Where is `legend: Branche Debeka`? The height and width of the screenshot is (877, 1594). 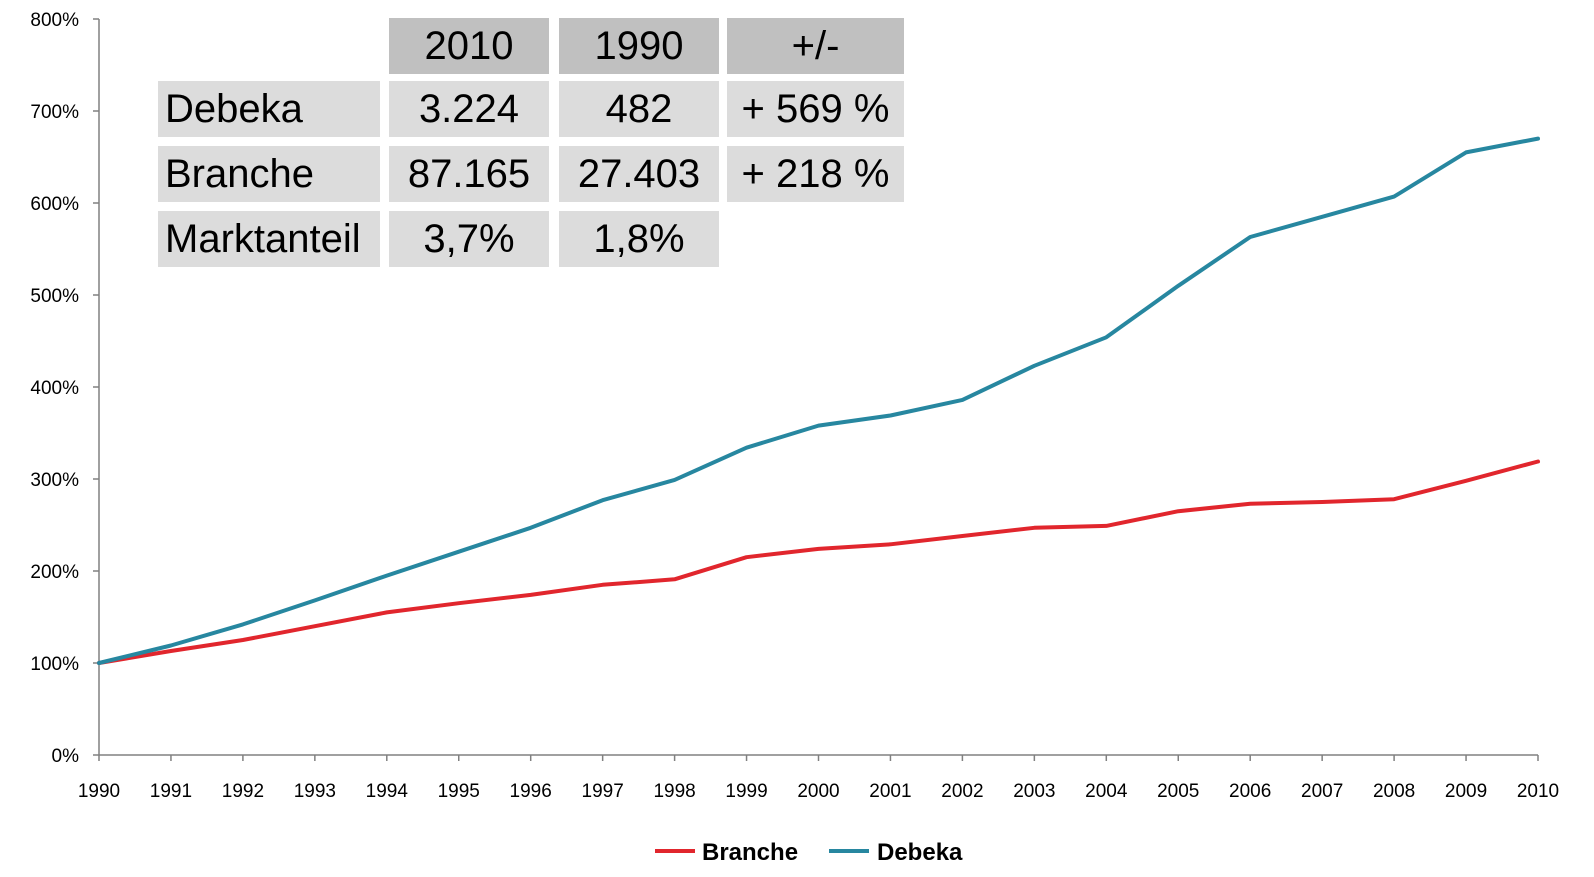 legend: Branche Debeka is located at coordinates (809, 852).